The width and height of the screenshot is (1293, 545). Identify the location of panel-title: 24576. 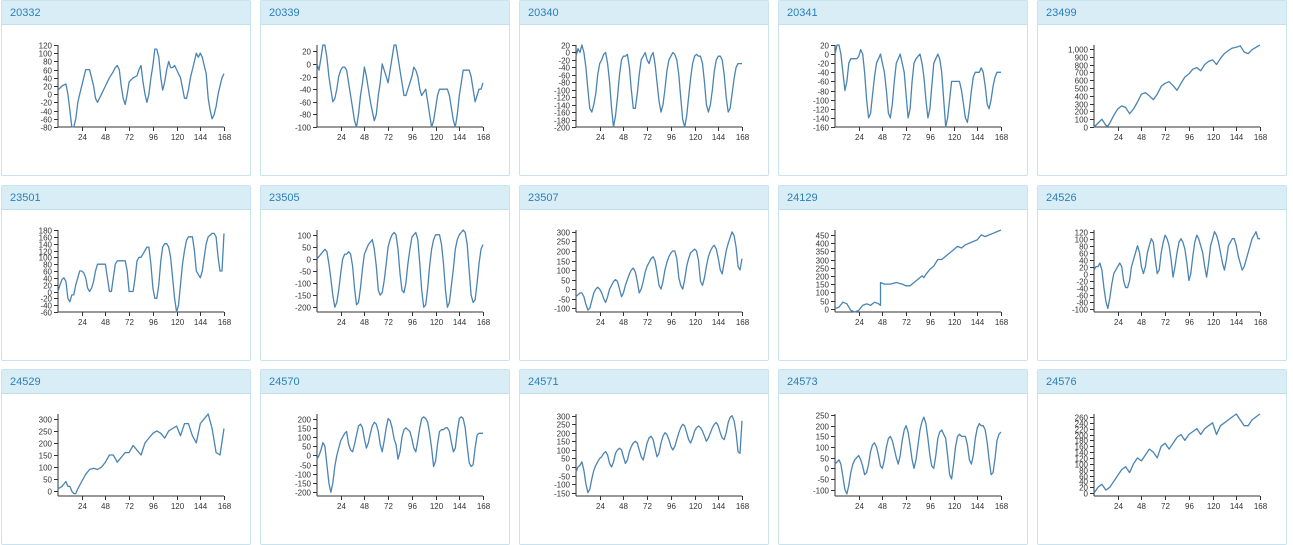
(1162, 382).